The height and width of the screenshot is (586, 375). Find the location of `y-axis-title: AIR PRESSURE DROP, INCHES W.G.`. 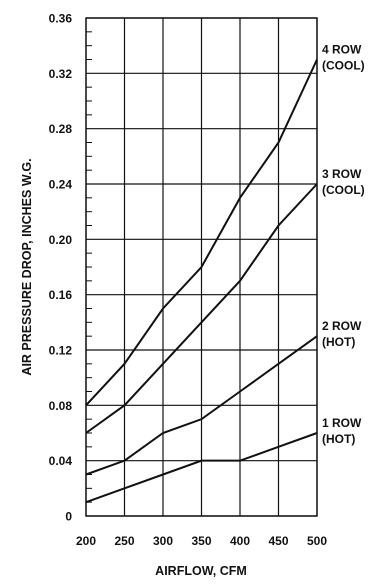

y-axis-title: AIR PRESSURE DROP, INCHES W.G. is located at coordinates (27, 266).